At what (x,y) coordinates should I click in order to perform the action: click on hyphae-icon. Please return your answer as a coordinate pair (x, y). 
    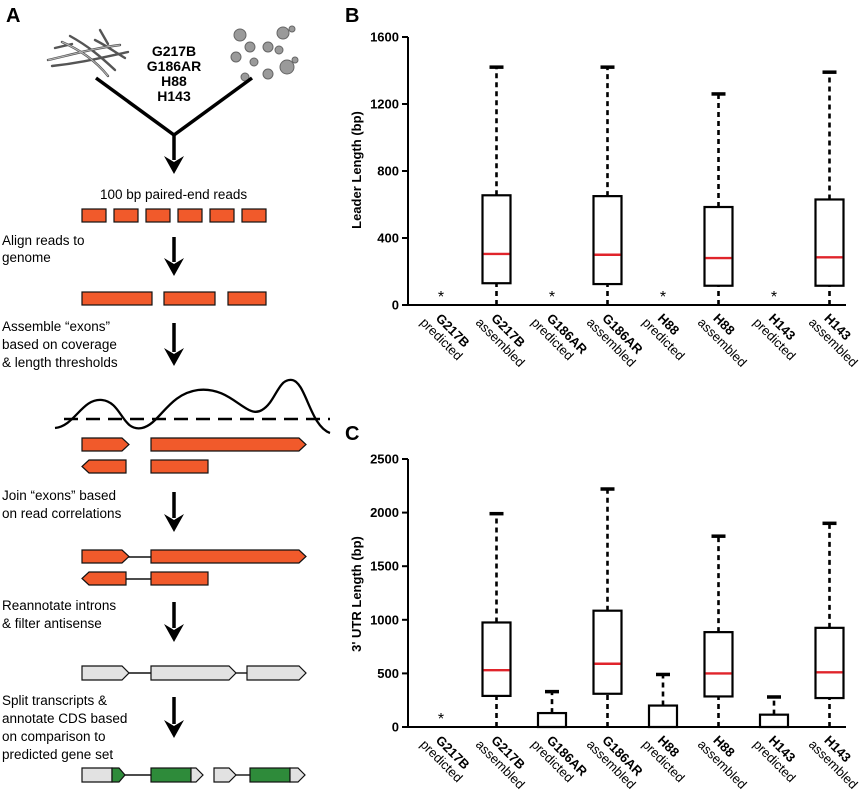
    Looking at the image, I should click on (88, 53).